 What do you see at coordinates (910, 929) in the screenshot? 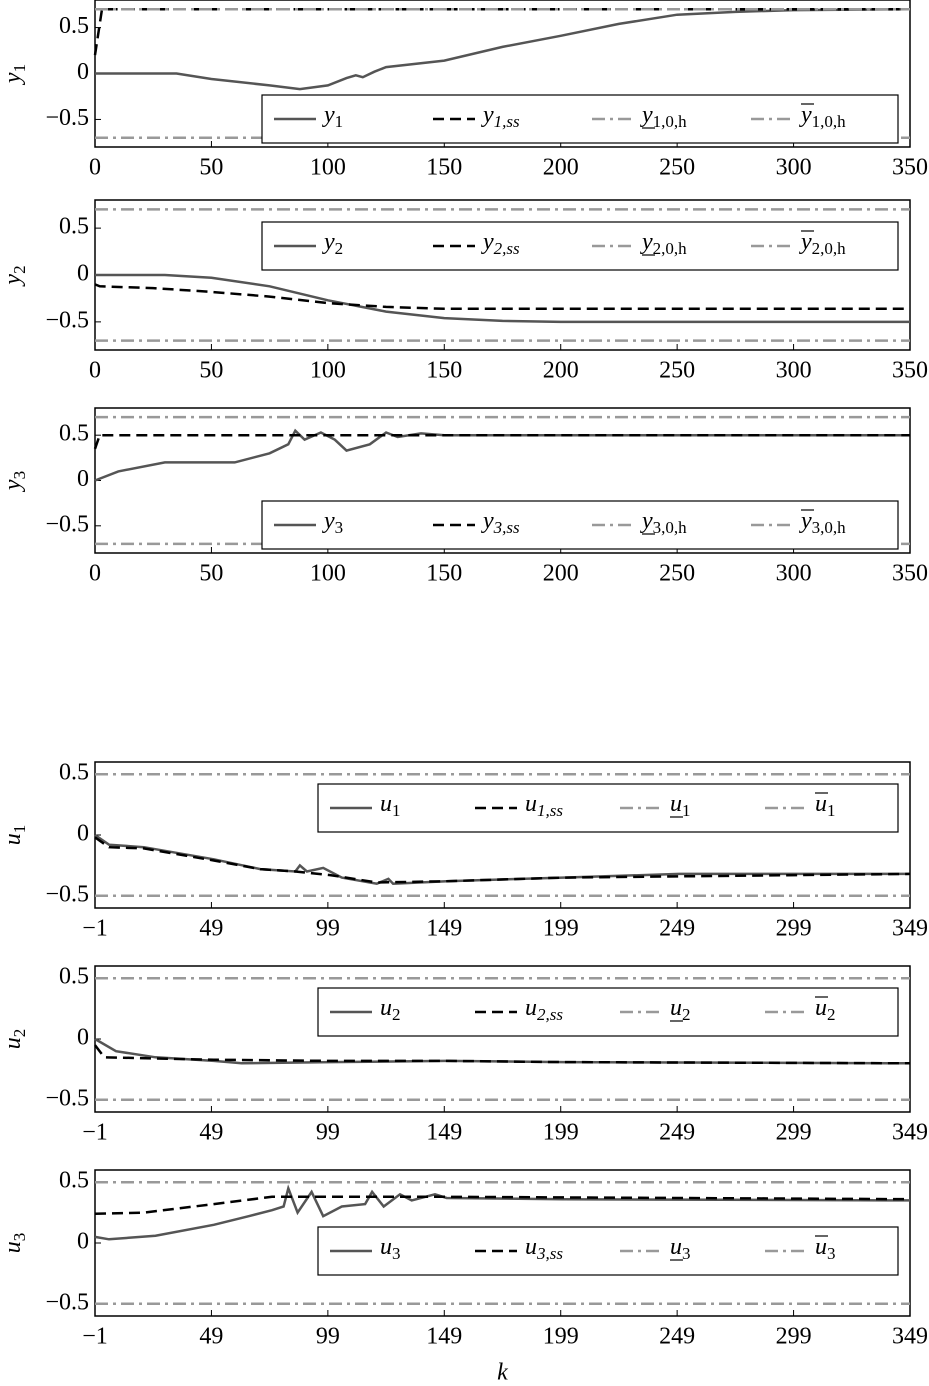
I see `x-tick-label: 349` at bounding box center [910, 929].